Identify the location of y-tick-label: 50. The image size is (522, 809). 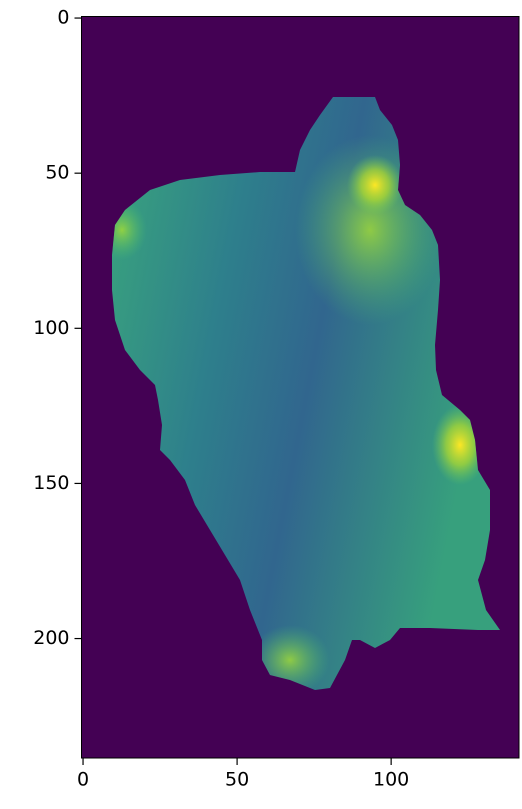
(57, 173).